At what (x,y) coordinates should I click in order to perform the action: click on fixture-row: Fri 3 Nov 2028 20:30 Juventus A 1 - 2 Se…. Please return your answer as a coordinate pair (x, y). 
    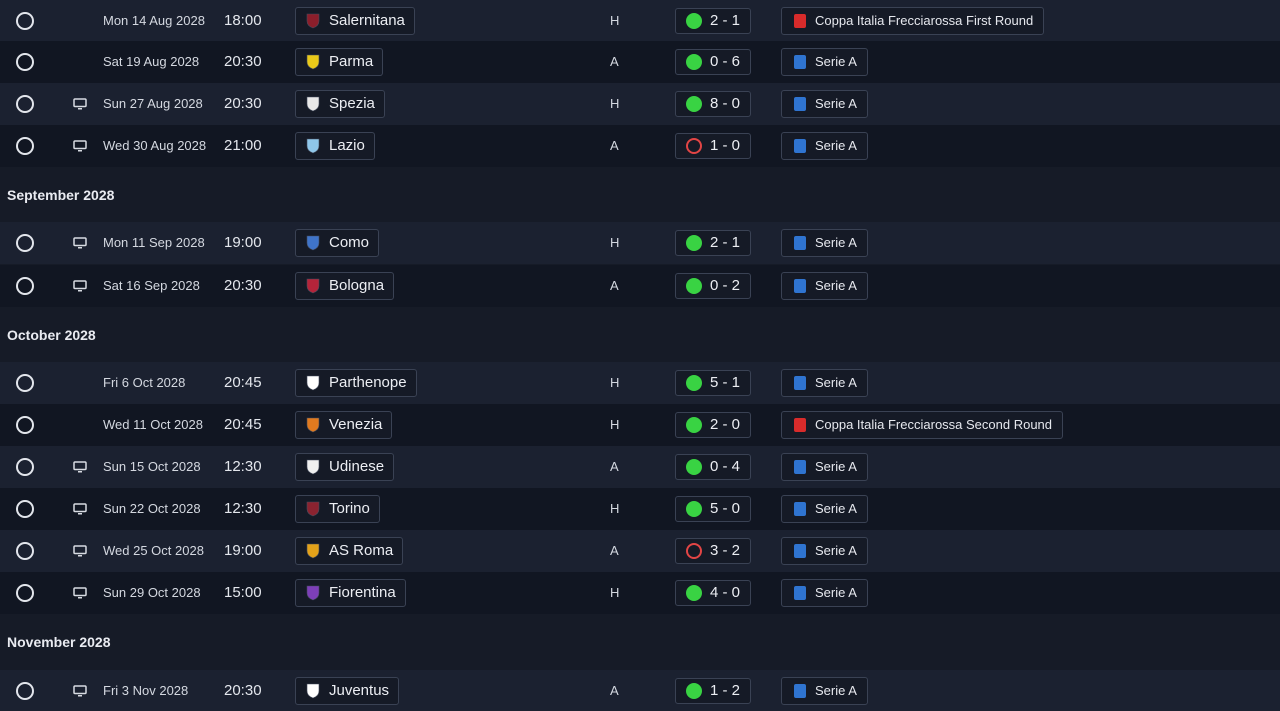
    Looking at the image, I should click on (640, 690).